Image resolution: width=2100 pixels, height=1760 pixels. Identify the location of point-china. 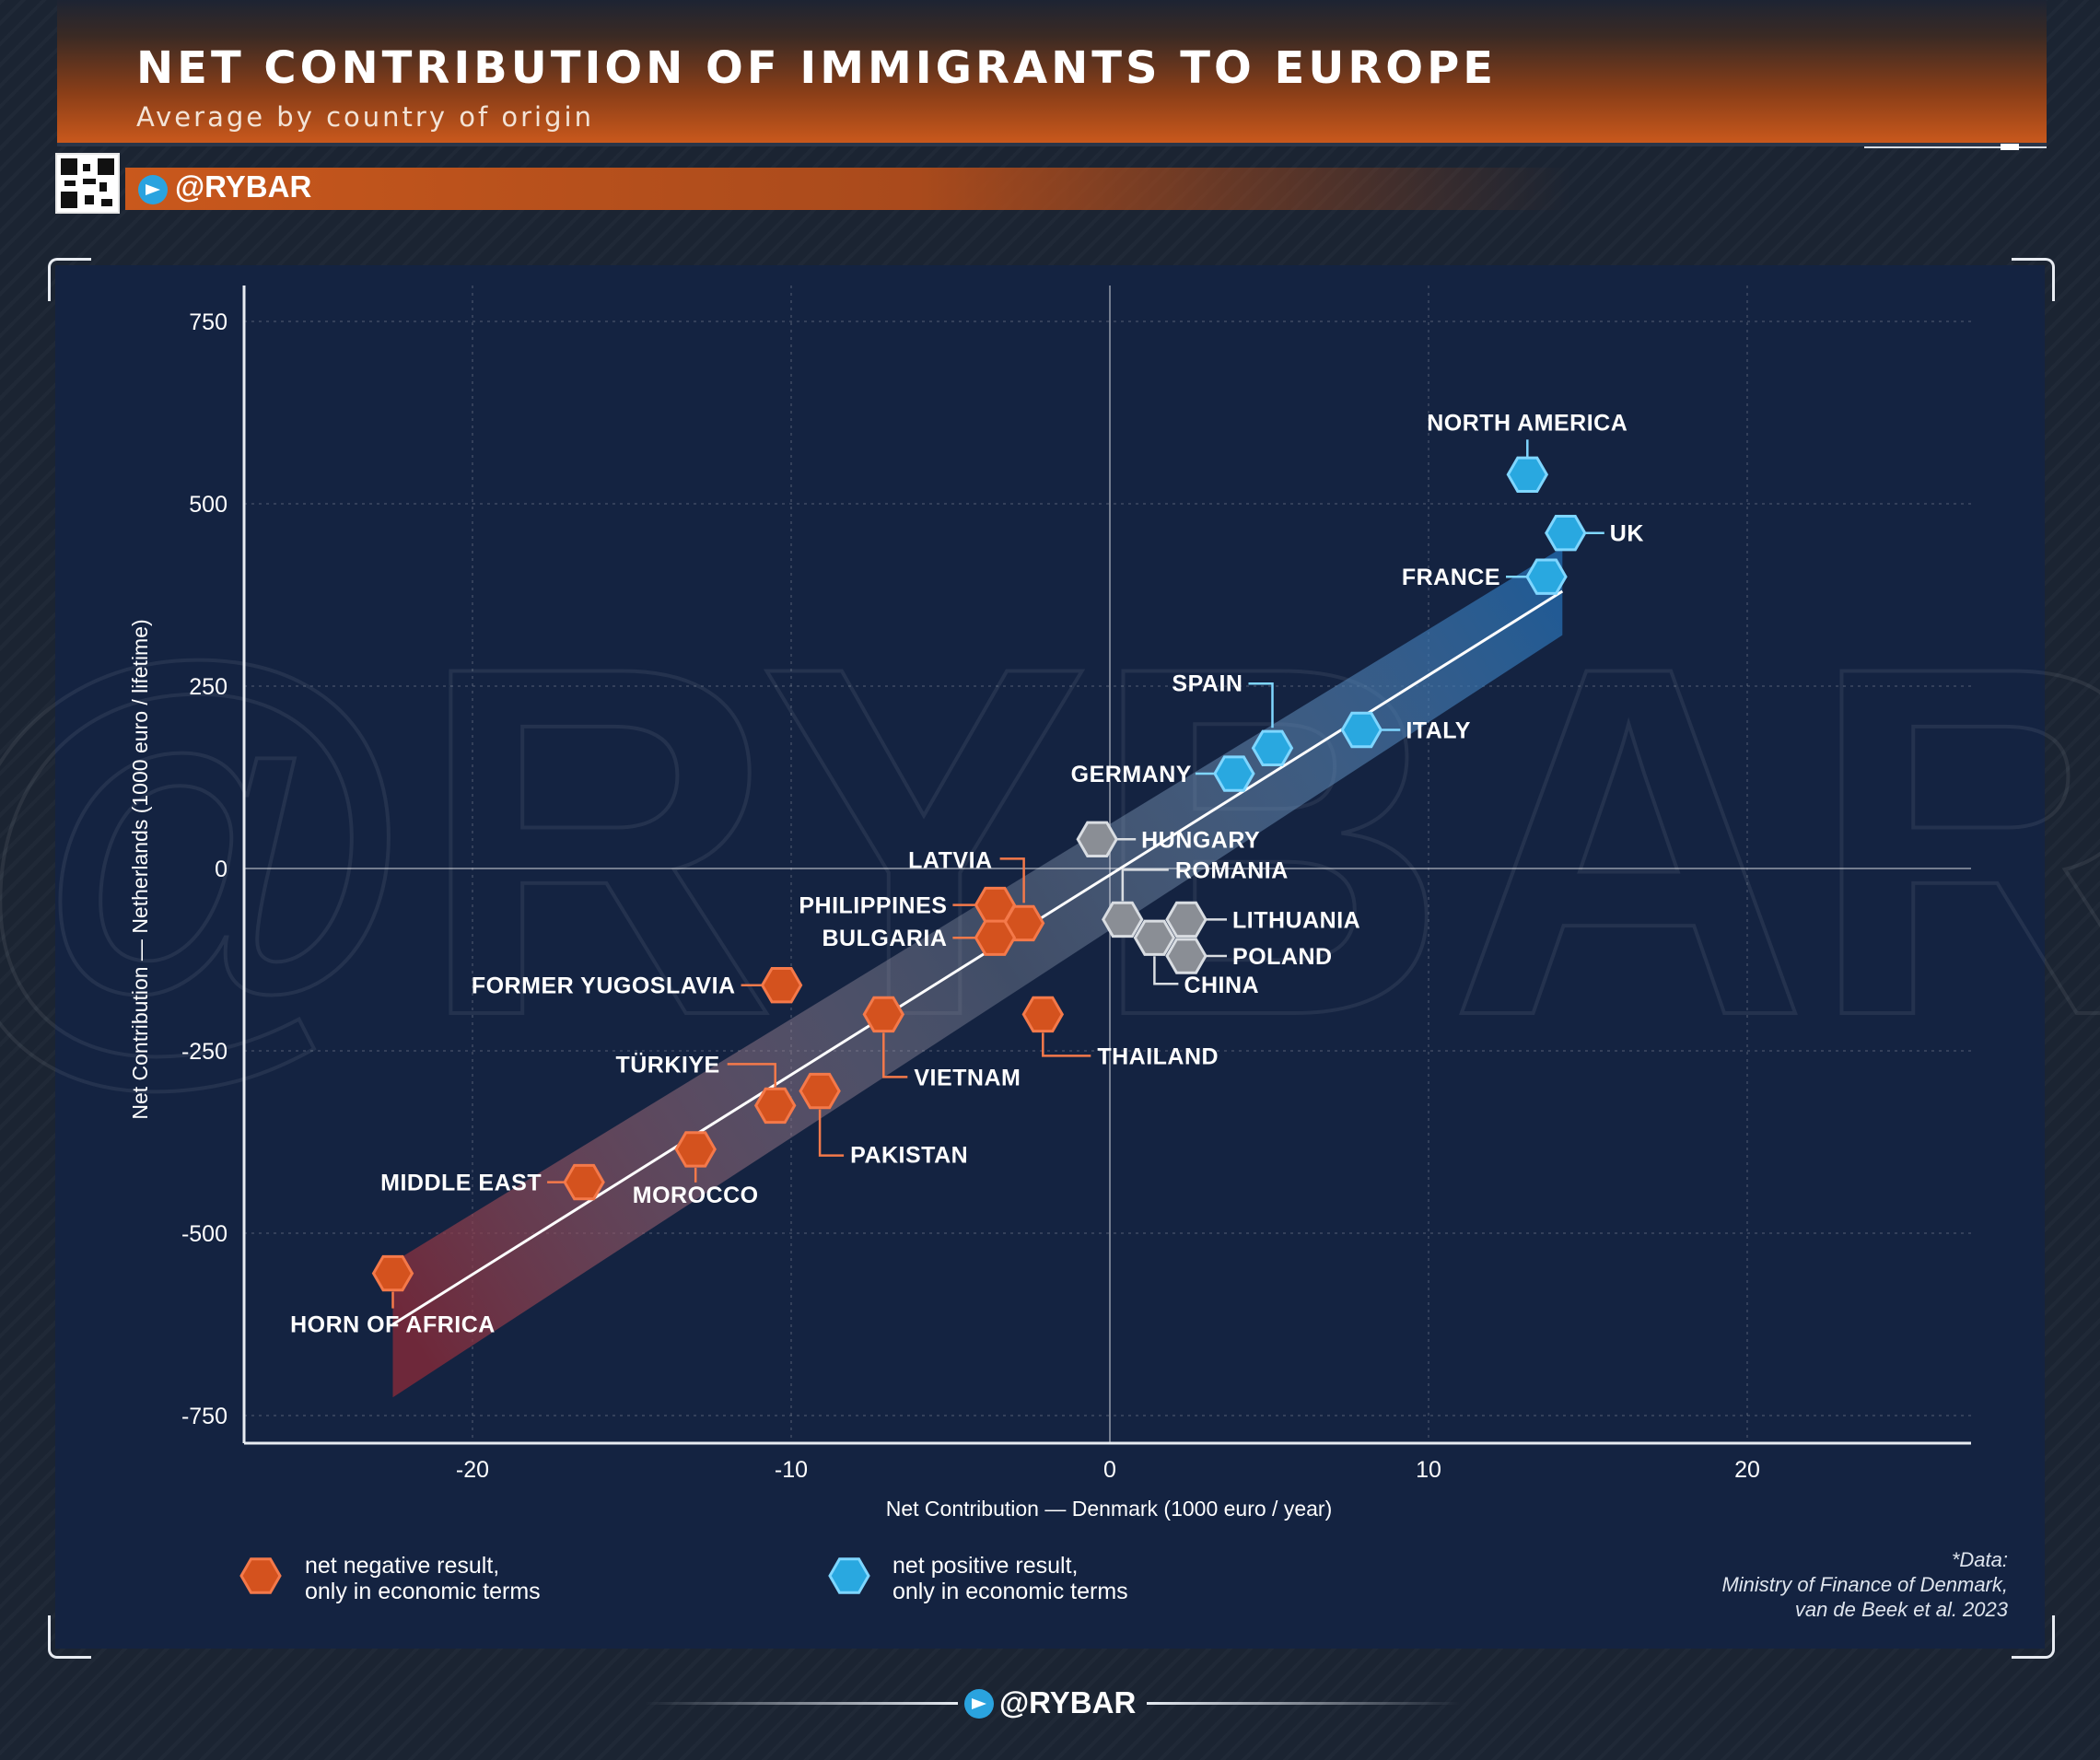
(1154, 937).